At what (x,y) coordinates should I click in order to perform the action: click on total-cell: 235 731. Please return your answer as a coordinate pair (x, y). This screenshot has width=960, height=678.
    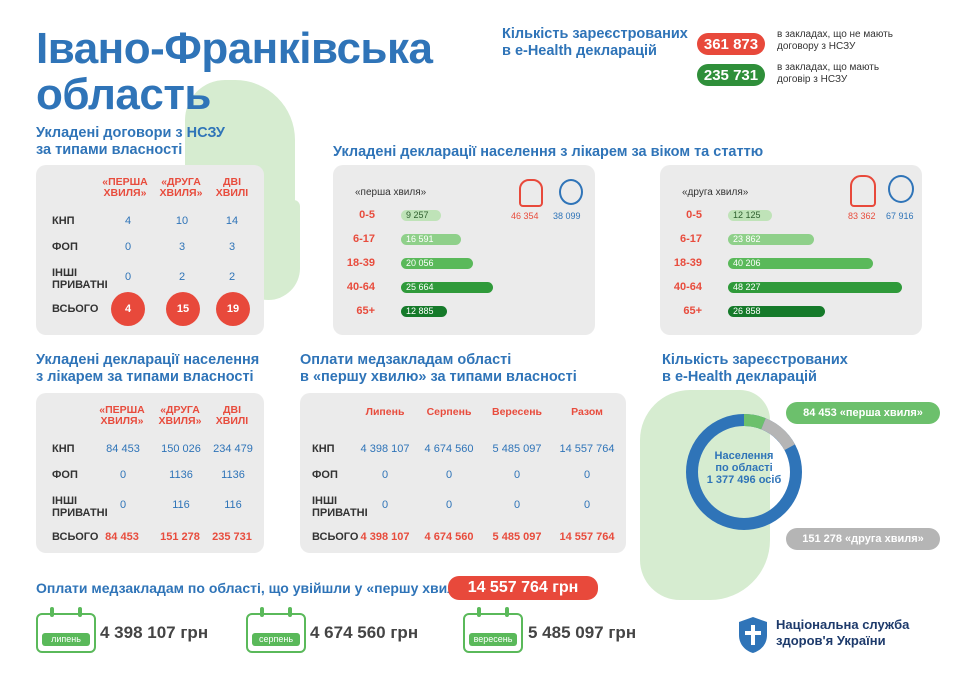
    Looking at the image, I should click on (232, 537).